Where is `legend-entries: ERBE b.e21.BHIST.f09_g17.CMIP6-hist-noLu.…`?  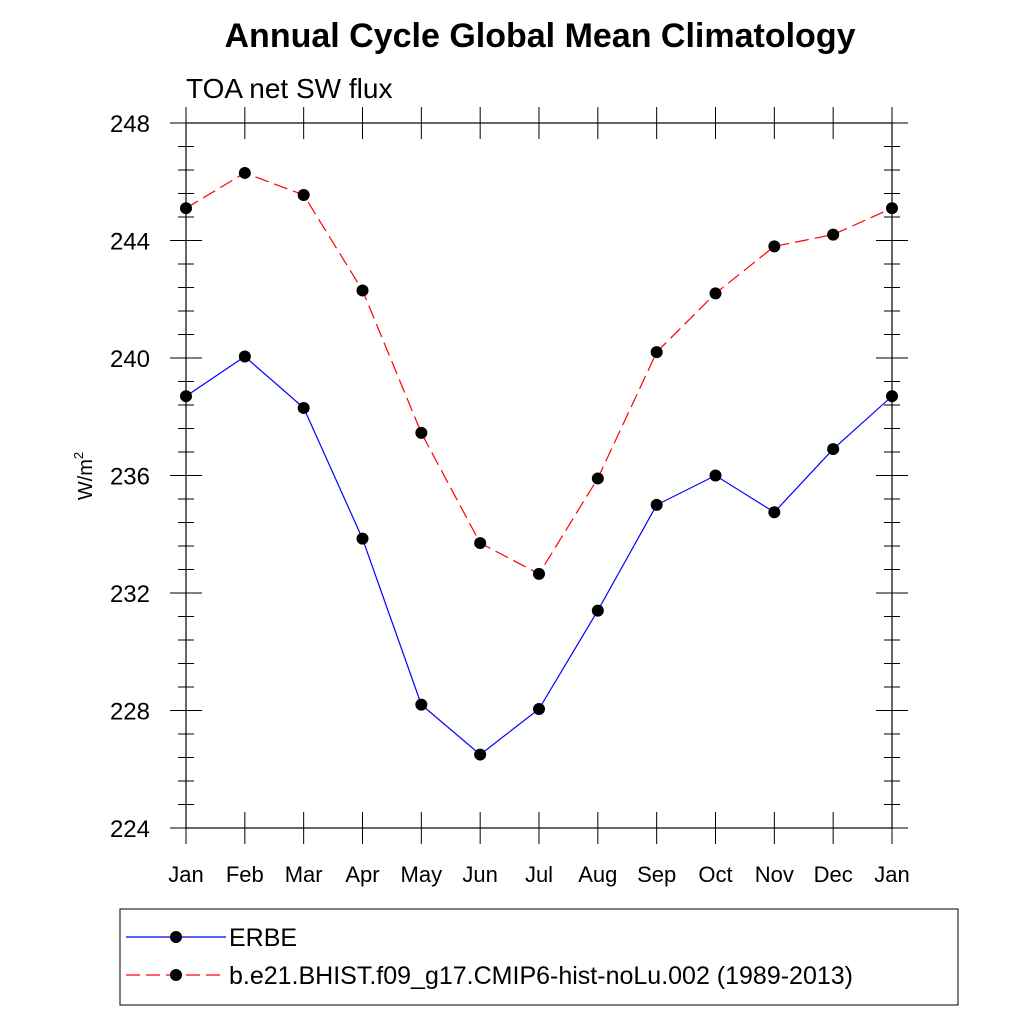 legend-entries: ERBE b.e21.BHIST.f09_g17.CMIP6-hist-noLu.… is located at coordinates (489, 957).